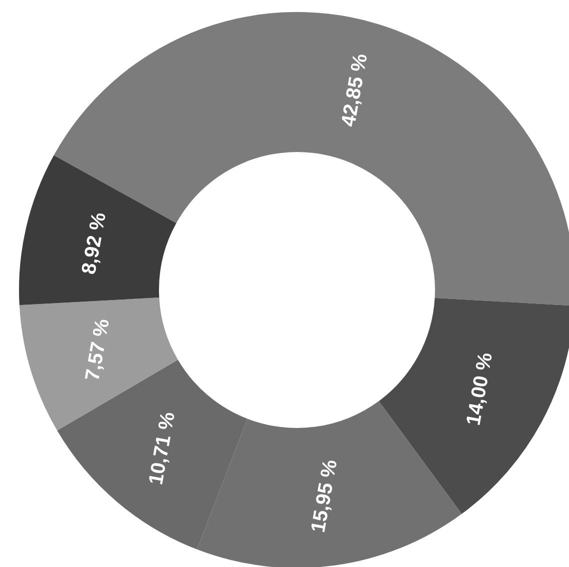 This screenshot has width=569, height=567. Describe the element at coordinates (98, 349) in the screenshot. I see `data-label: 7,57 %` at that location.